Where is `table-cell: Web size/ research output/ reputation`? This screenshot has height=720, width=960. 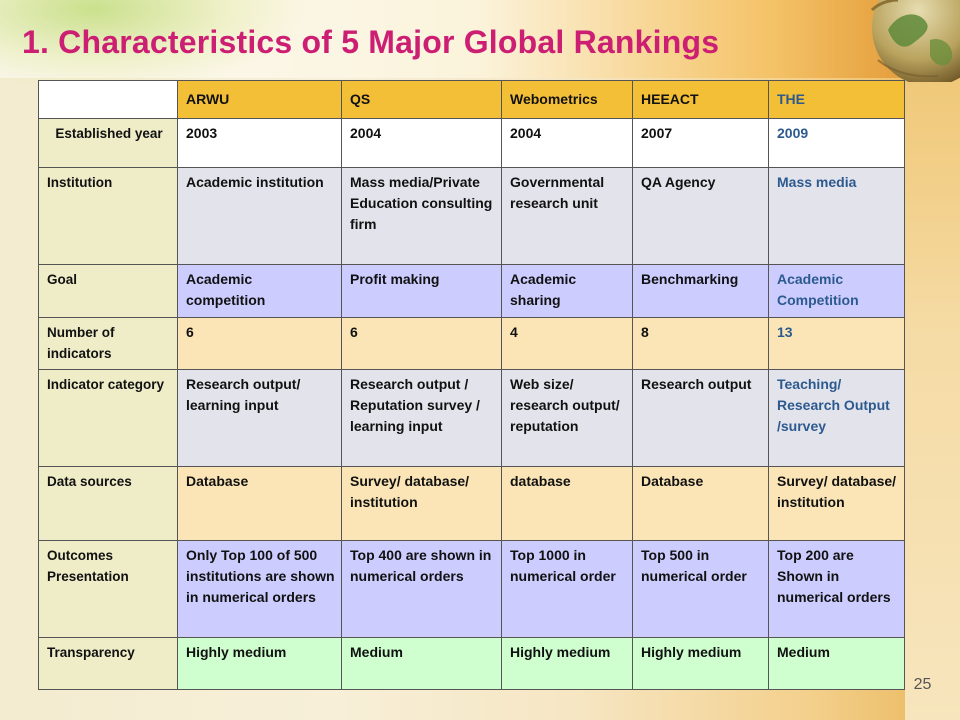
table-cell: Web size/ research output/ reputation is located at coordinates (567, 418).